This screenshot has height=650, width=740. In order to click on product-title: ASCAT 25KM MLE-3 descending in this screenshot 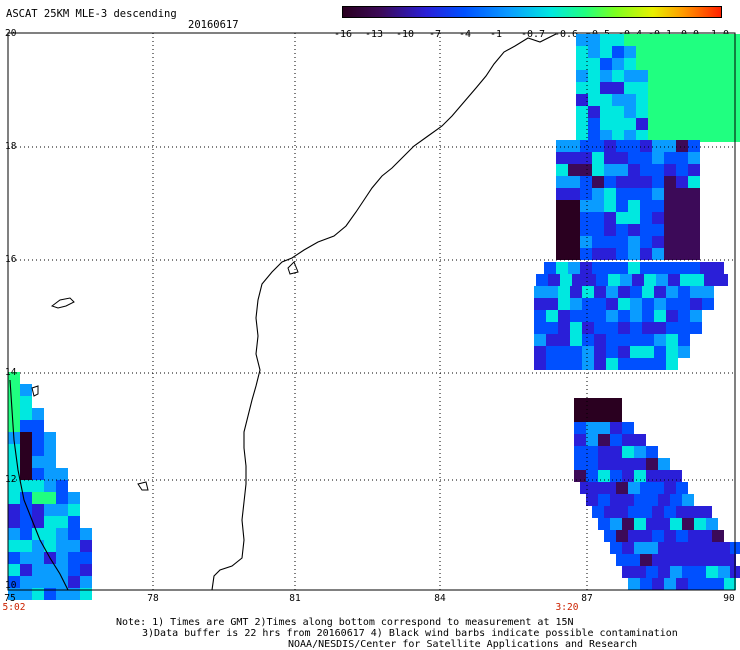, I will do `click(91, 14)`.